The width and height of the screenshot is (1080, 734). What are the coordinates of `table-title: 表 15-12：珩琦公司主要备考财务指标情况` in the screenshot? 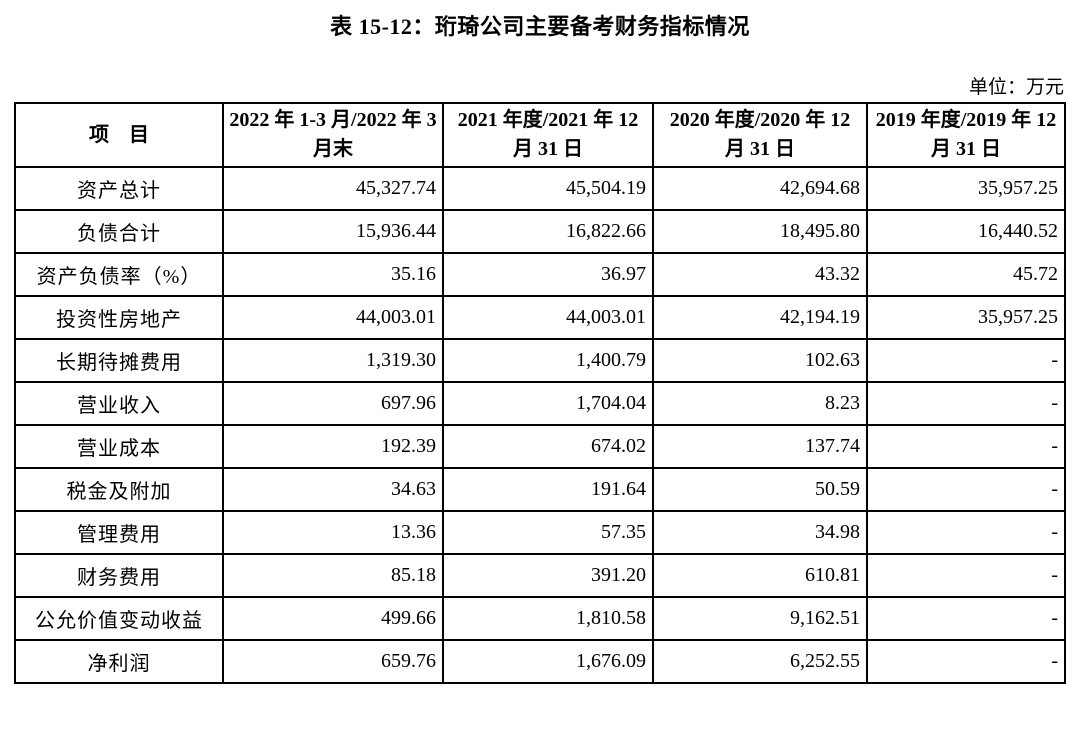 It's located at (540, 26).